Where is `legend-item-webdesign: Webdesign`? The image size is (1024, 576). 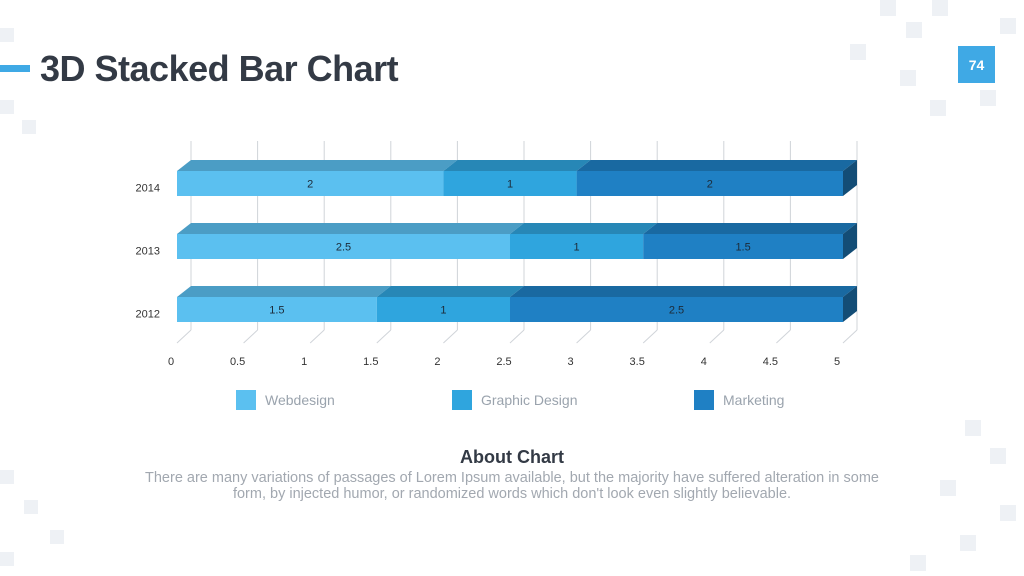
legend-item-webdesign: Webdesign is located at coordinates (285, 400).